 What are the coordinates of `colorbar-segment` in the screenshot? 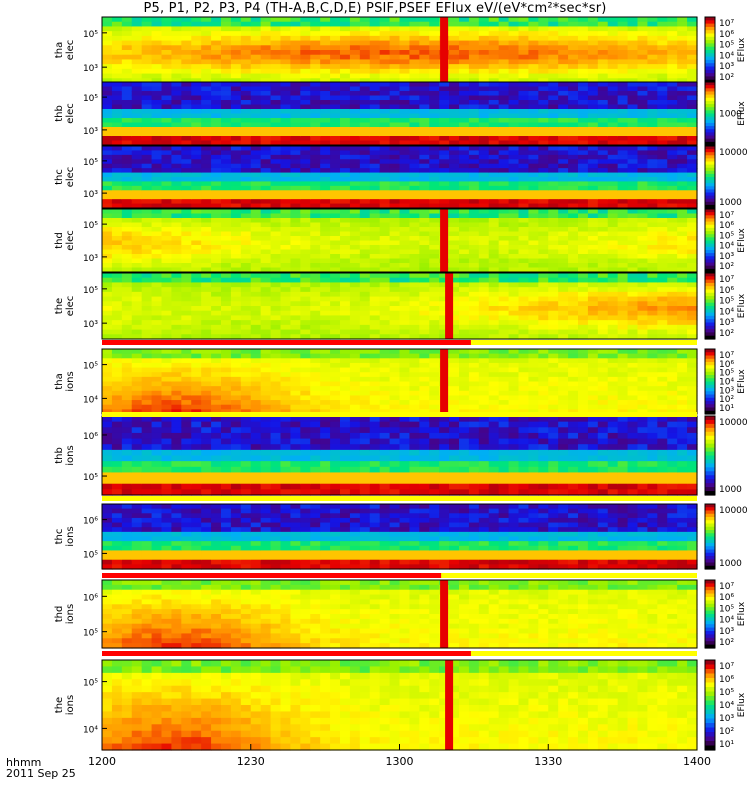 It's located at (710, 106).